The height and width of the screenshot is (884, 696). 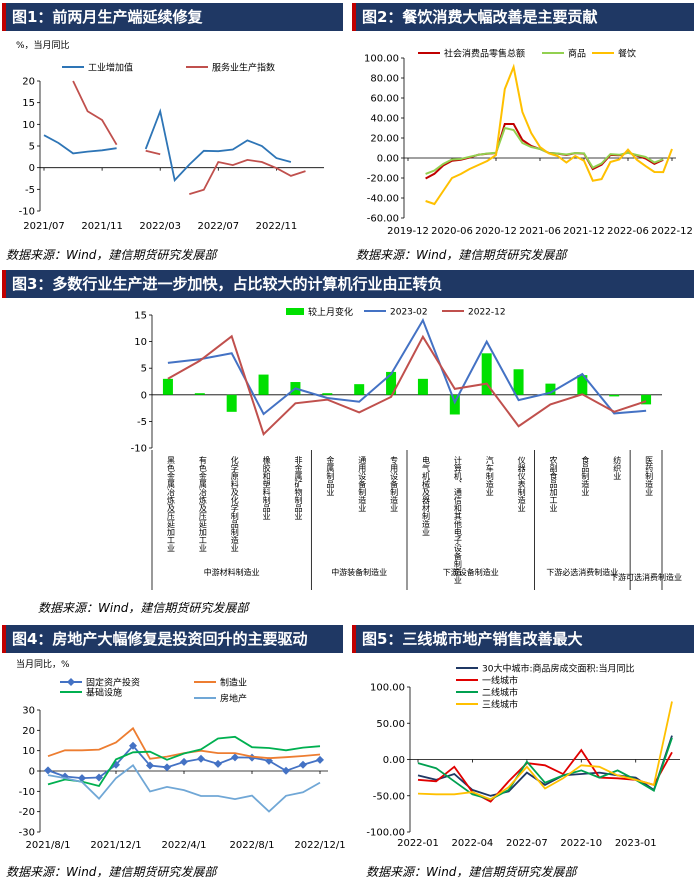 What do you see at coordinates (219, 226) in the screenshot?
I see `x-tick-label: 2022/07` at bounding box center [219, 226].